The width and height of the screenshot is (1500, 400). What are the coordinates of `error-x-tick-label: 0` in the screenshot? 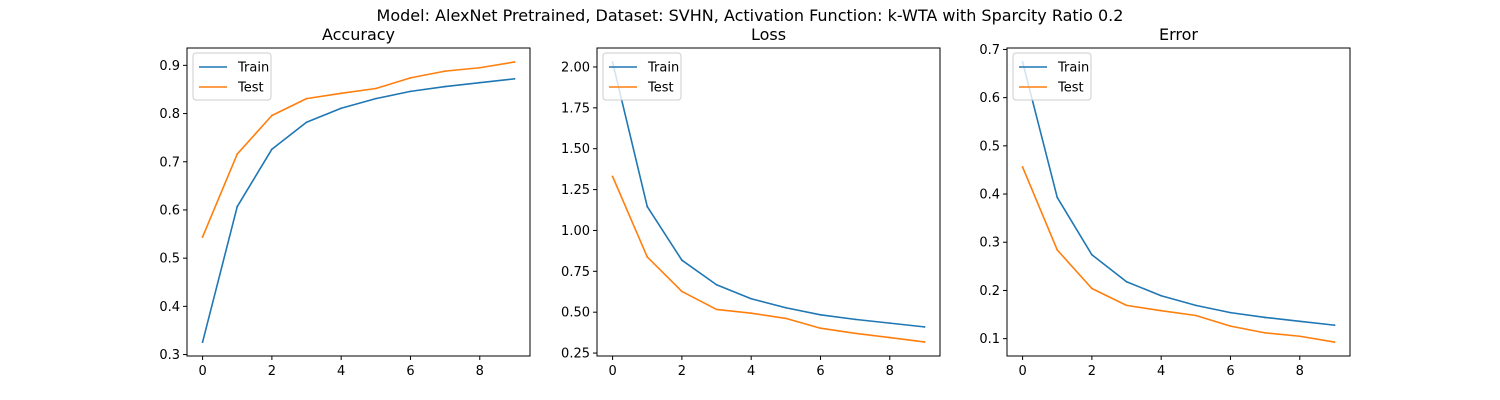 It's located at (1022, 371).